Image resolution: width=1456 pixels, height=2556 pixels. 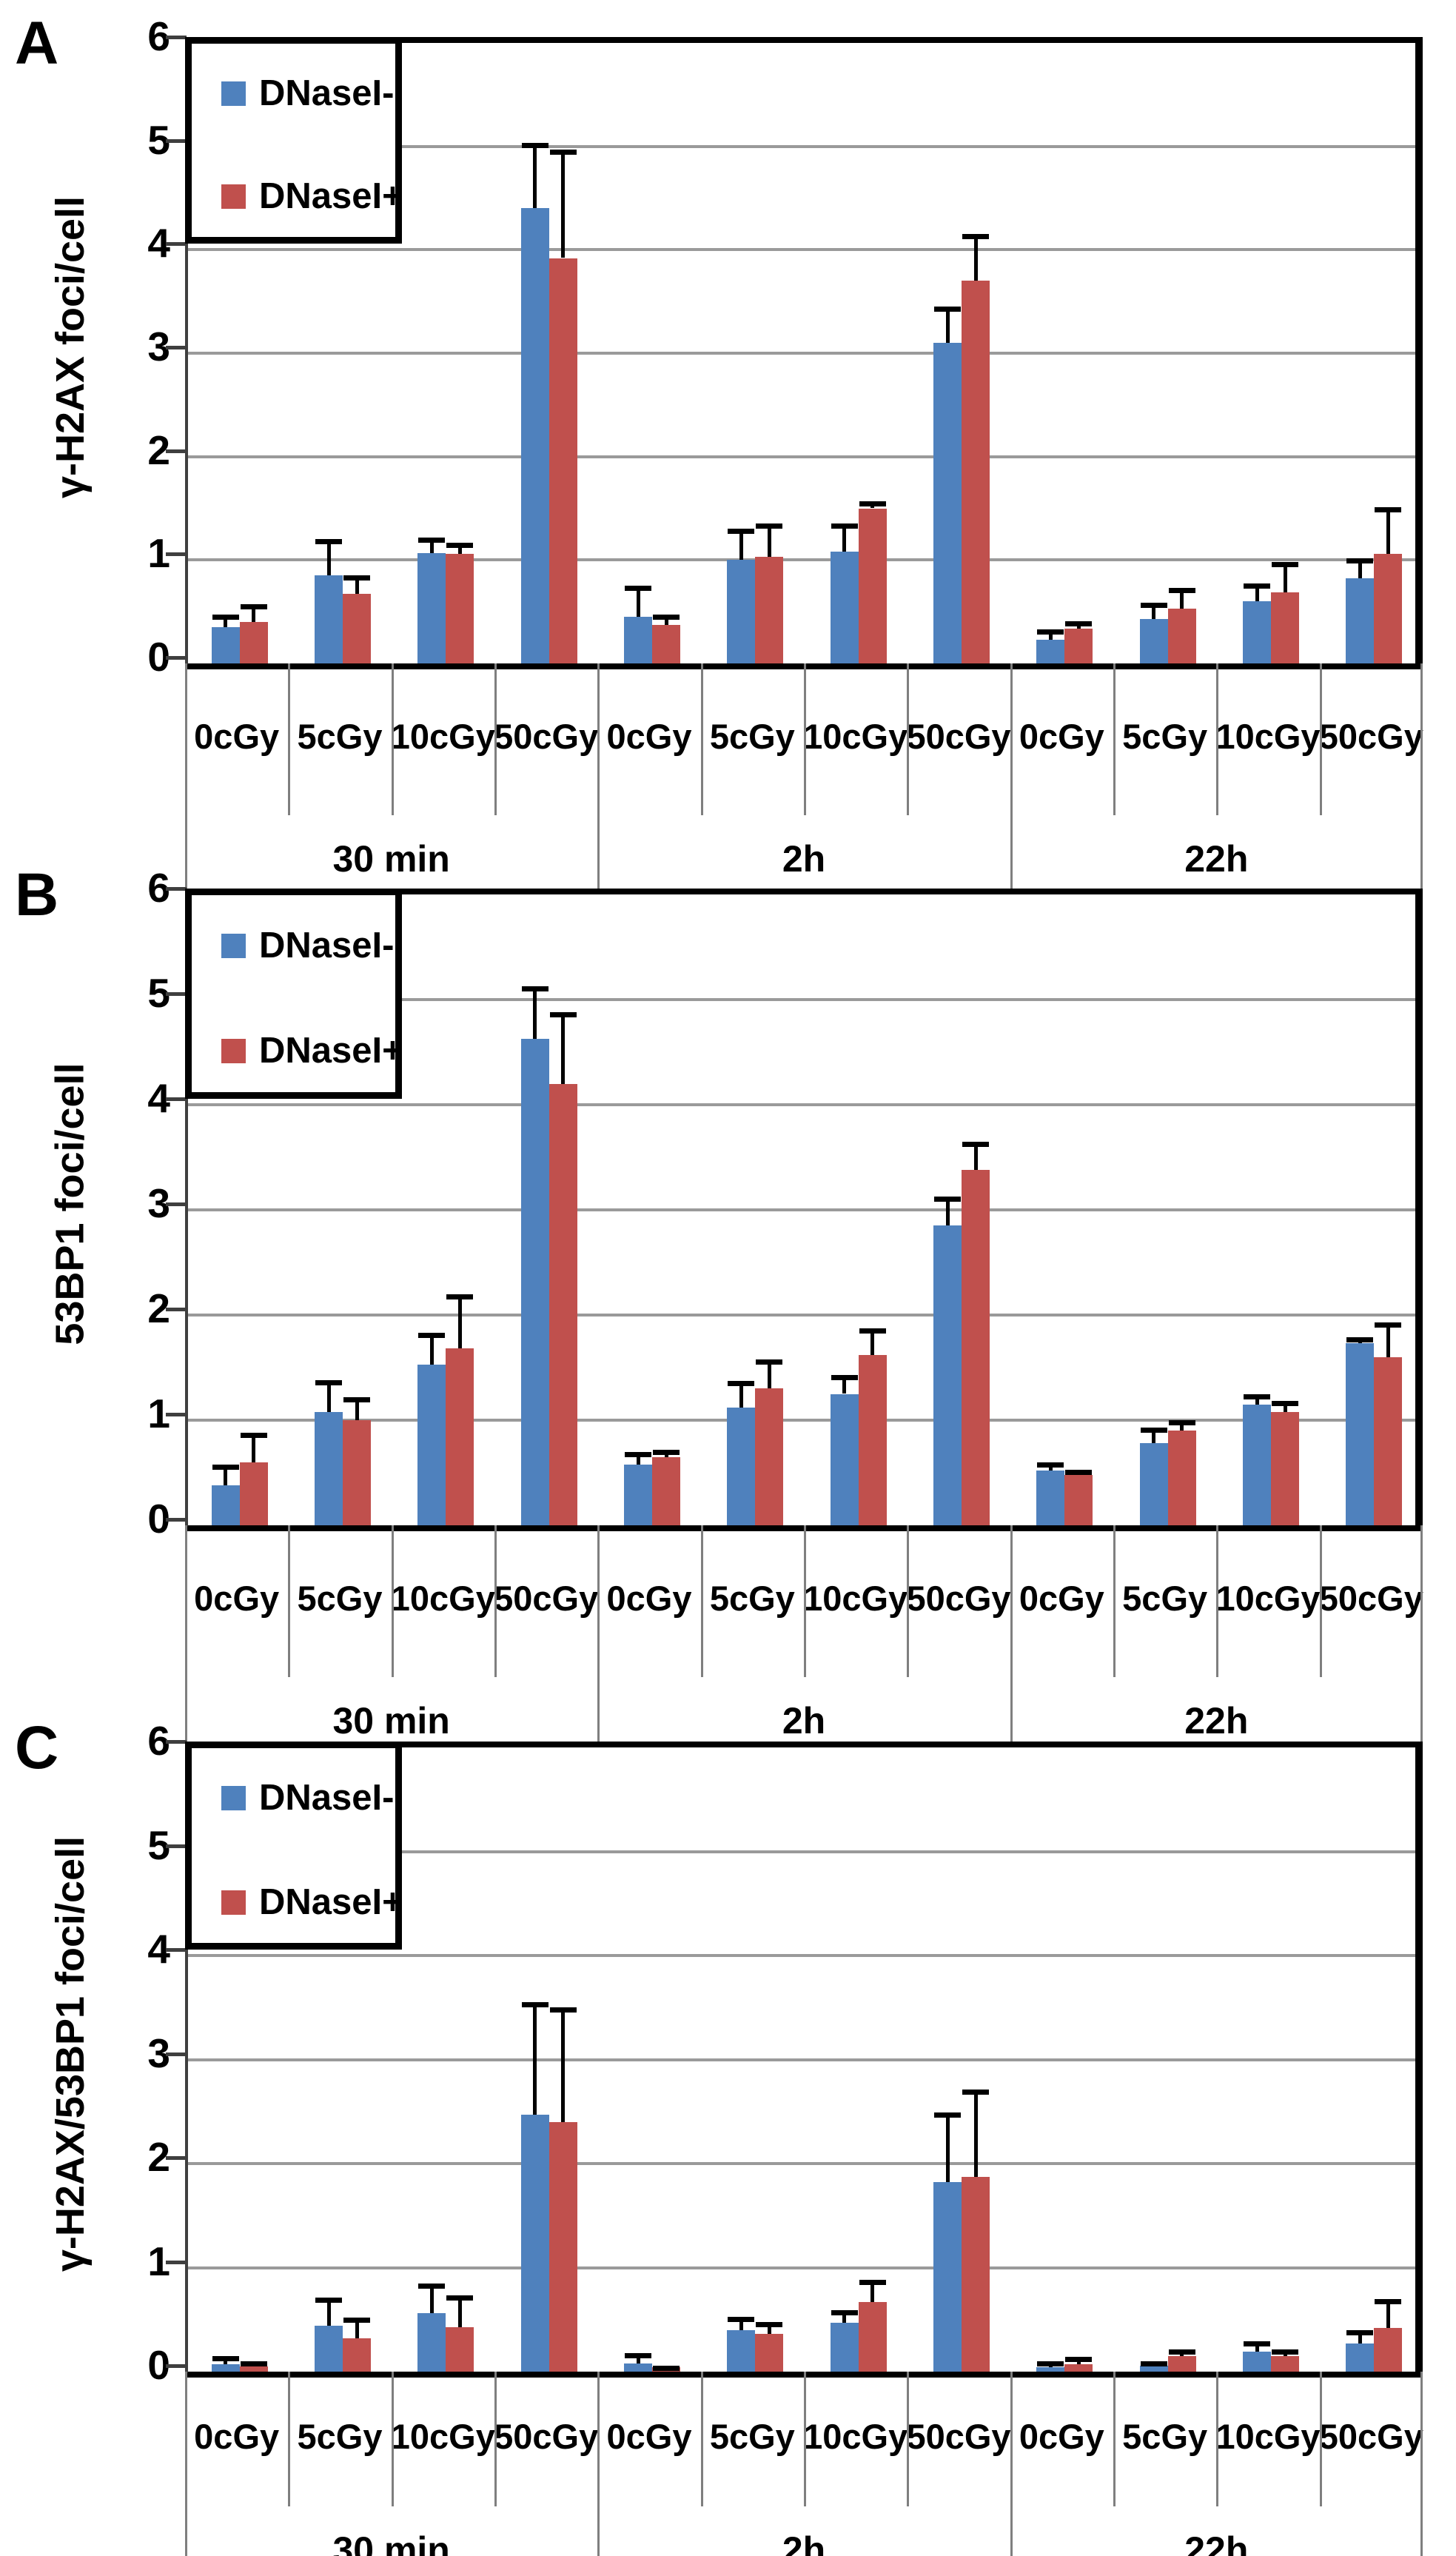 What do you see at coordinates (844, 2347) in the screenshot?
I see `bar-dnasei-2h-10cgy` at bounding box center [844, 2347].